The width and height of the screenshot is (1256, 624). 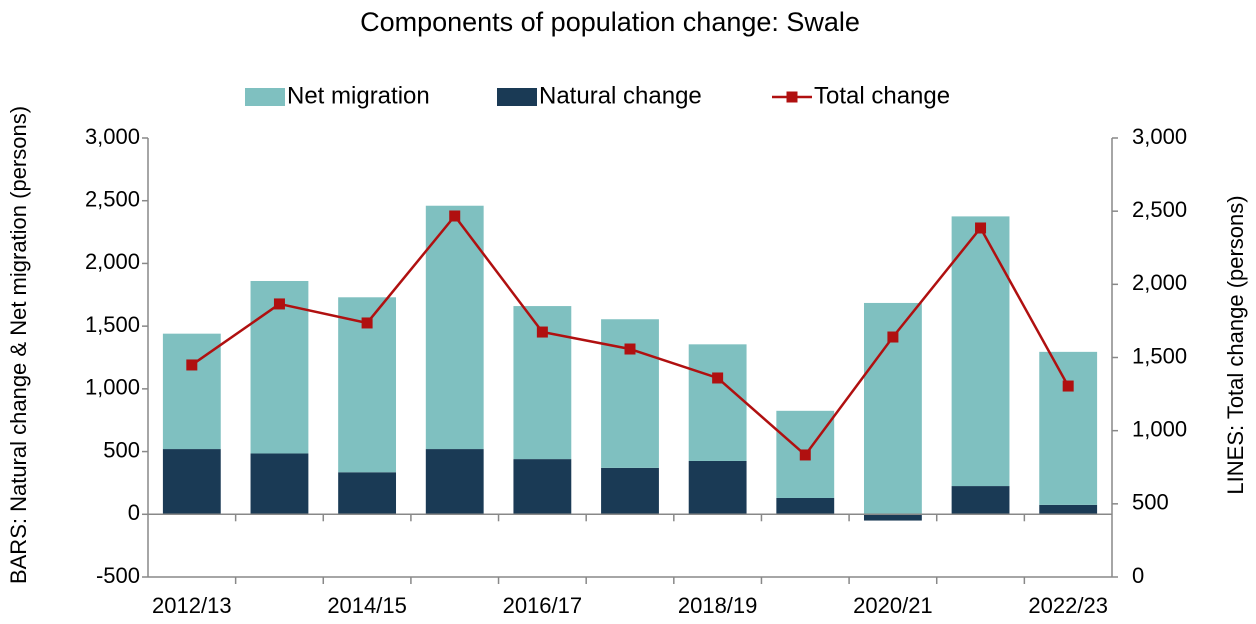 What do you see at coordinates (1235, 344) in the screenshot?
I see `y2-axis-title: LINES: Total change (persons)` at bounding box center [1235, 344].